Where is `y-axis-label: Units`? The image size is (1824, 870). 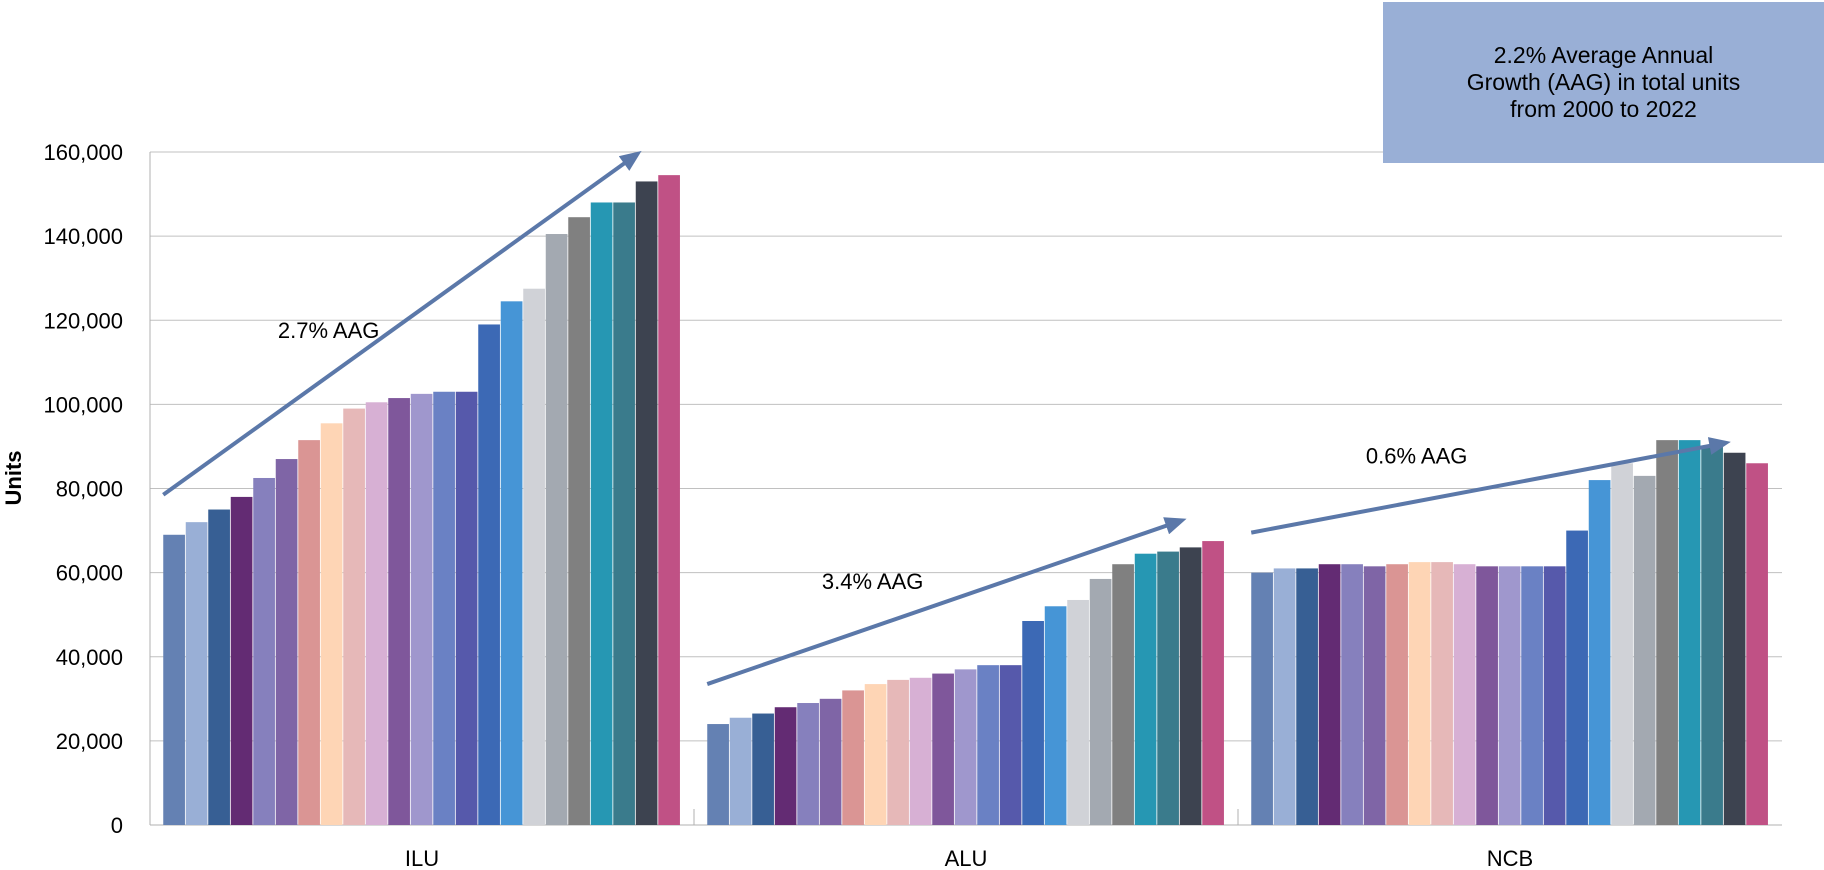
y-axis-label: Units is located at coordinates (13, 478).